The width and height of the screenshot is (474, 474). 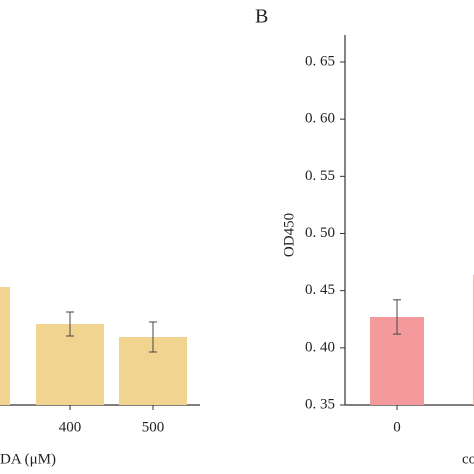 I want to click on y-tick-label: 0. 45, so click(x=320, y=290).